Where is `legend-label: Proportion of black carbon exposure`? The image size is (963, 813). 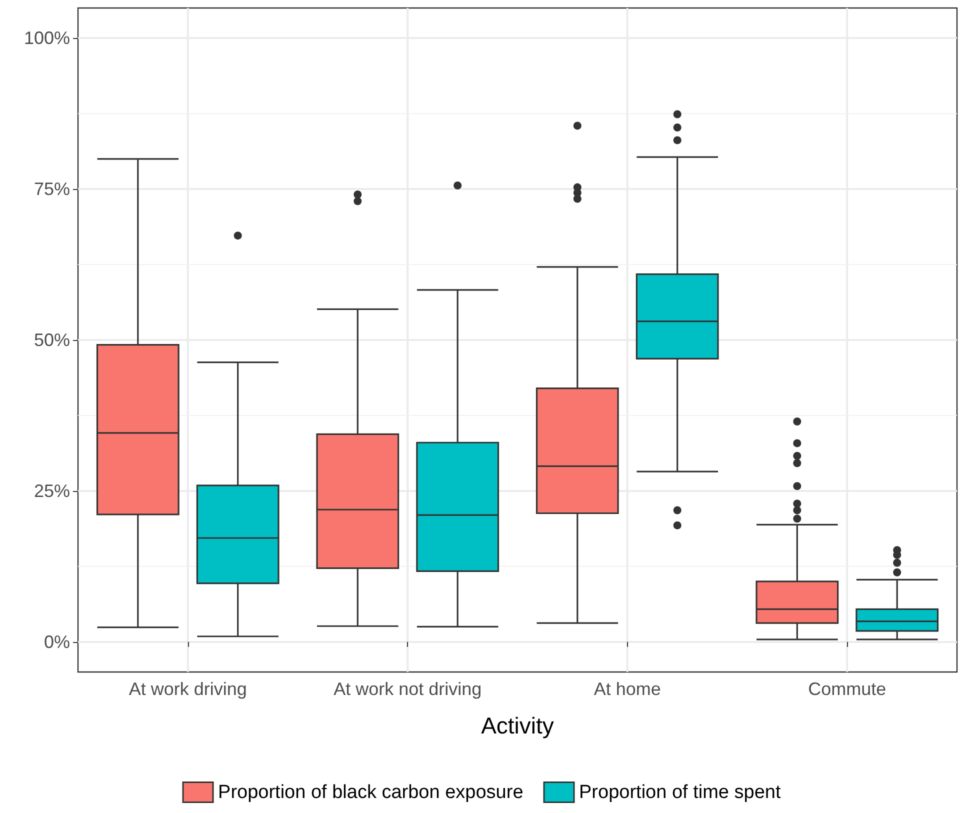
legend-label: Proportion of black carbon exposure is located at coordinates (371, 792).